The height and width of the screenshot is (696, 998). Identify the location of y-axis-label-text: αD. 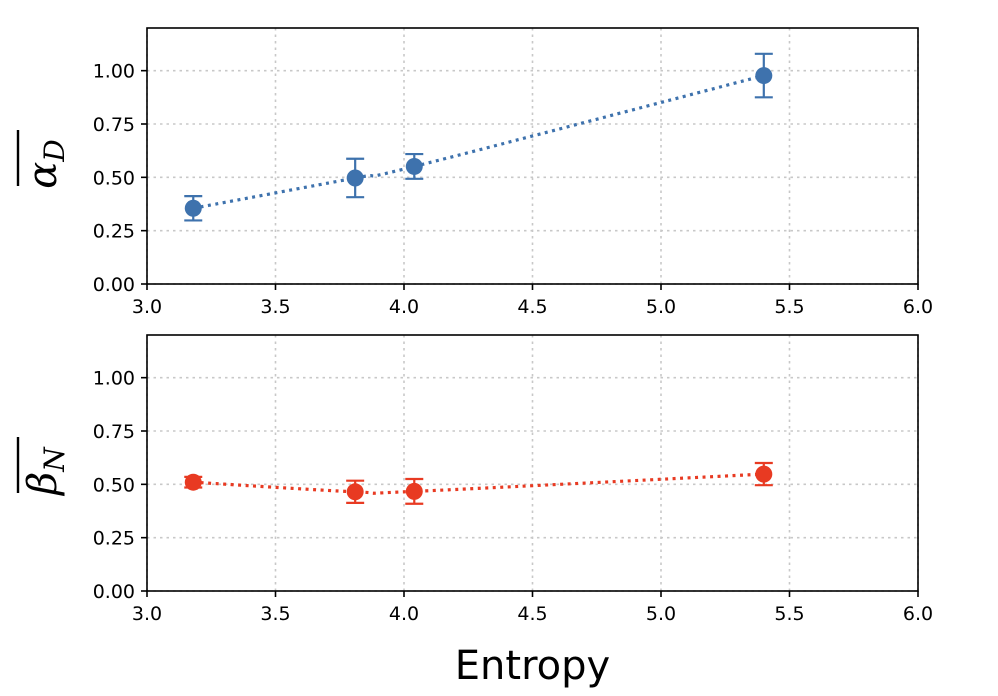
(45, 163).